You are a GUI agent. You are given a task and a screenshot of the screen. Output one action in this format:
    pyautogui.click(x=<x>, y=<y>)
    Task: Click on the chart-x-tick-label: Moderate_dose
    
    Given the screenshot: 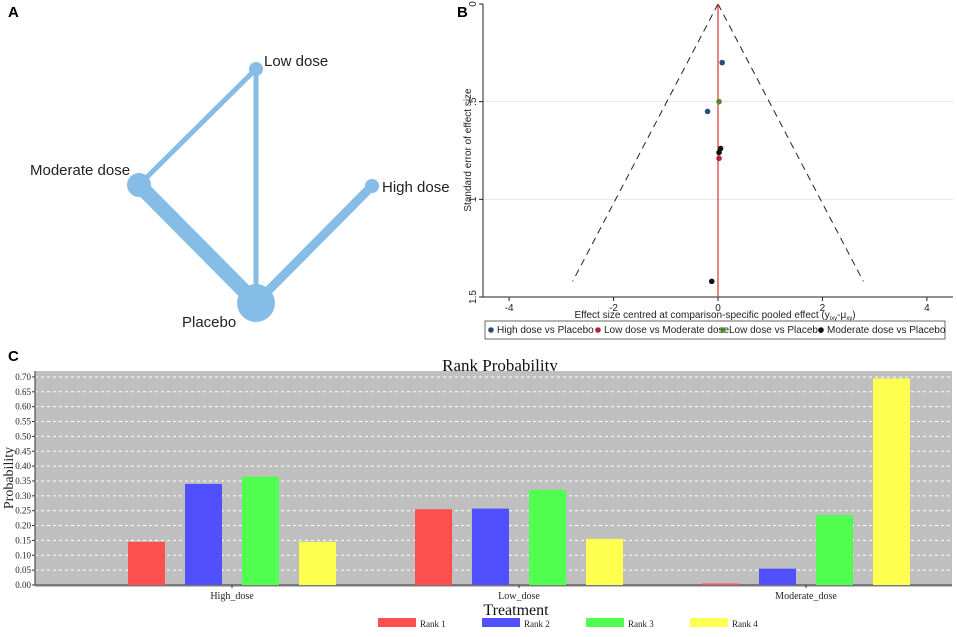 What is the action you would take?
    pyautogui.click(x=806, y=596)
    